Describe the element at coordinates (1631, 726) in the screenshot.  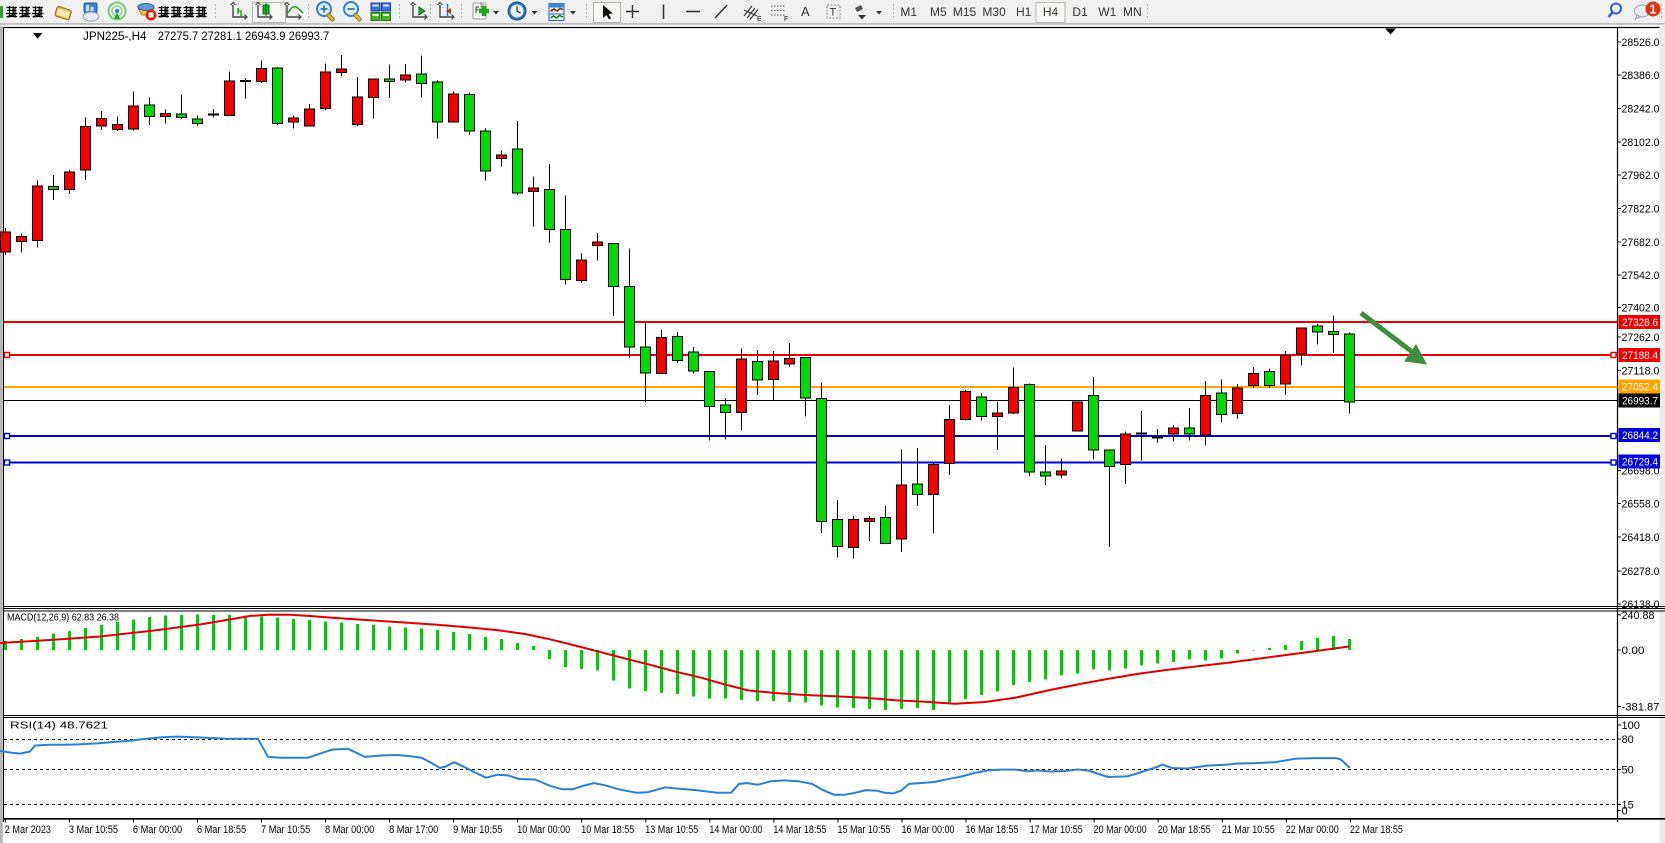
I see `svg-text: 100` at that location.